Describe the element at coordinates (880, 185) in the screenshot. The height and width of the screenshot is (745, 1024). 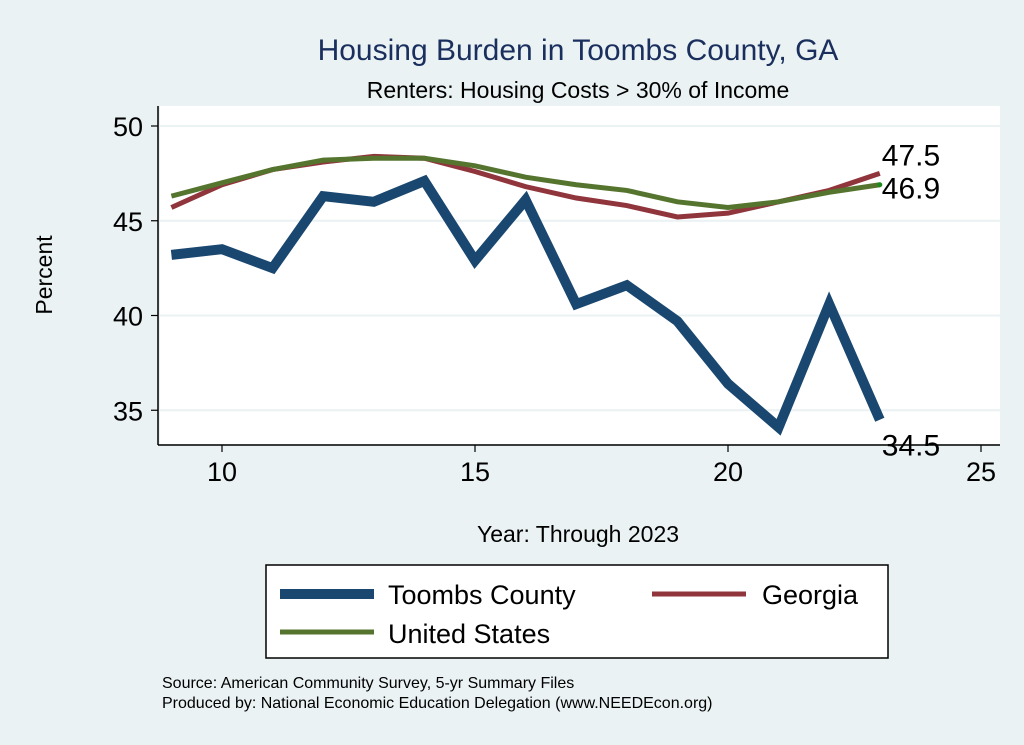
I see `us-end-marker` at that location.